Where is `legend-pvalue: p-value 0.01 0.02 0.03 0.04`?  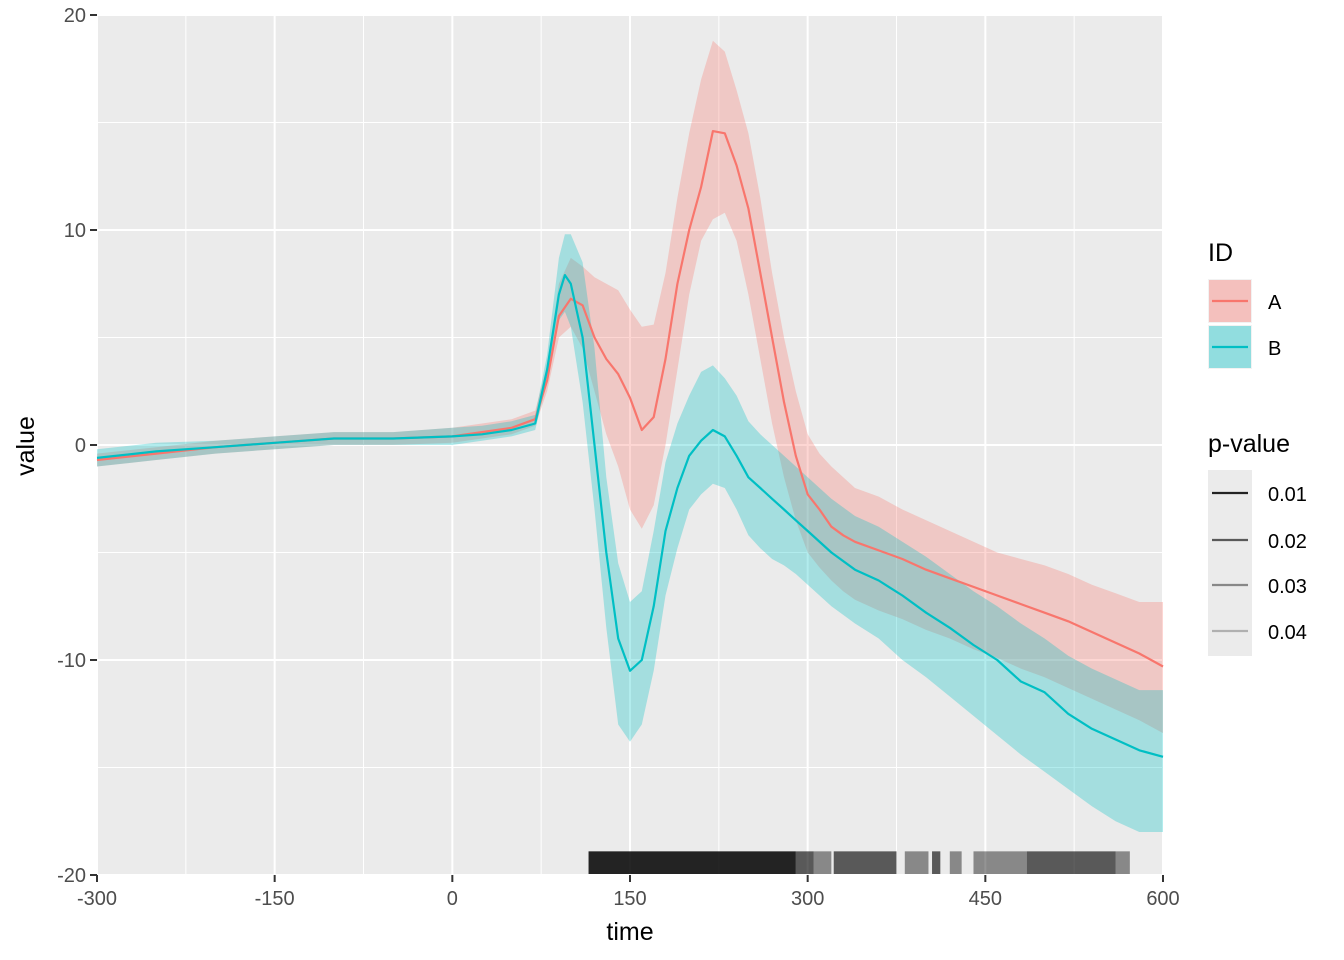
legend-pvalue: p-value 0.01 0.02 0.03 0.04 is located at coordinates (1257, 543).